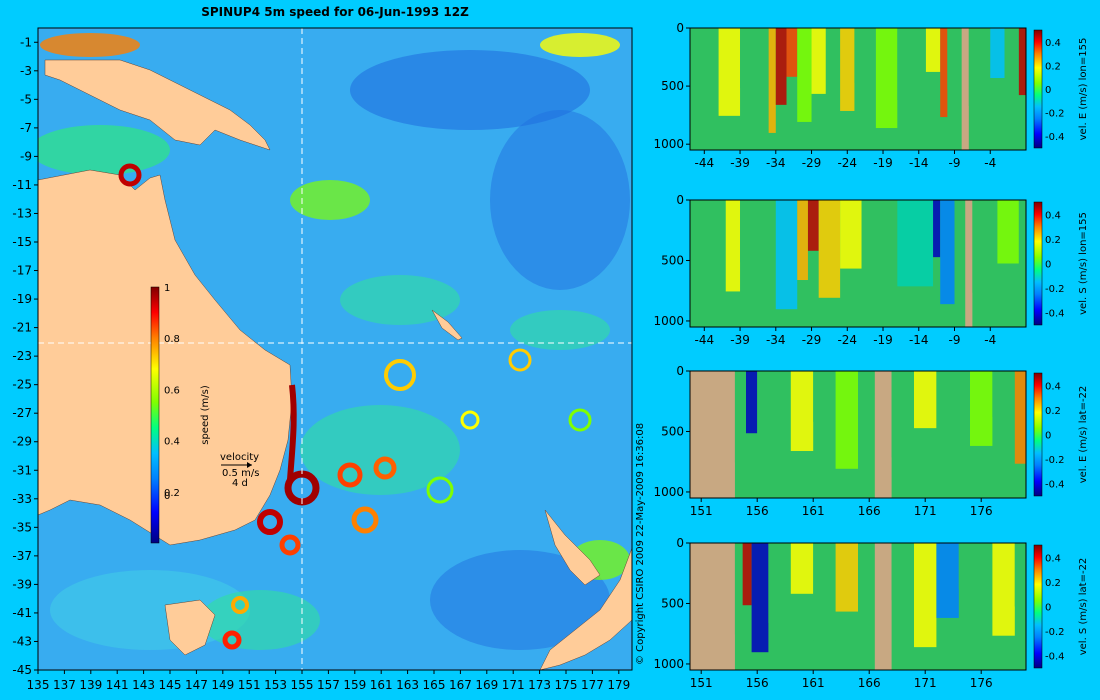  I want to click on section-x-tick-label: 151, so click(701, 511).